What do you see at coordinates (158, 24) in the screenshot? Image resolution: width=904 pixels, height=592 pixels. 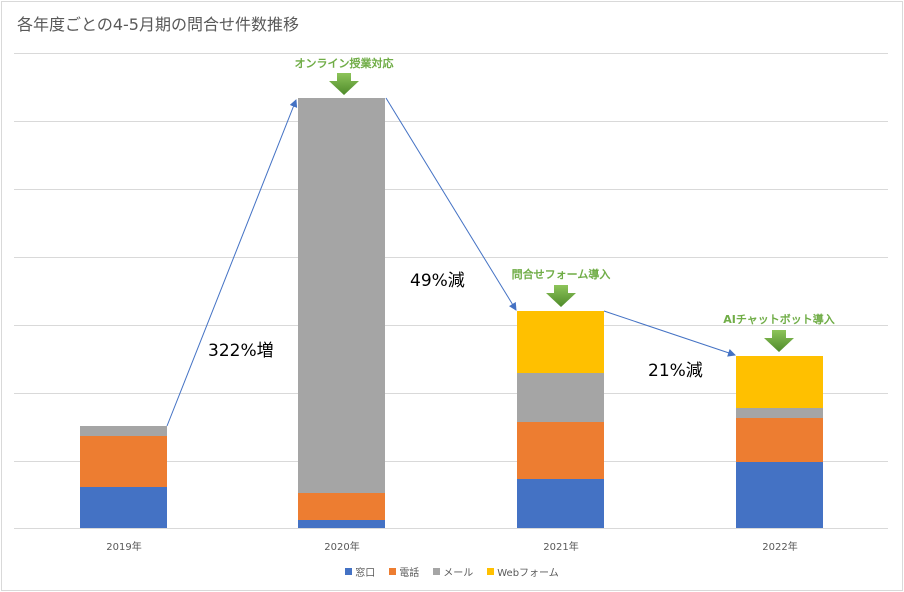 I see `chart-title: 各年度ごとの4-5月期の問合せ件数推移` at bounding box center [158, 24].